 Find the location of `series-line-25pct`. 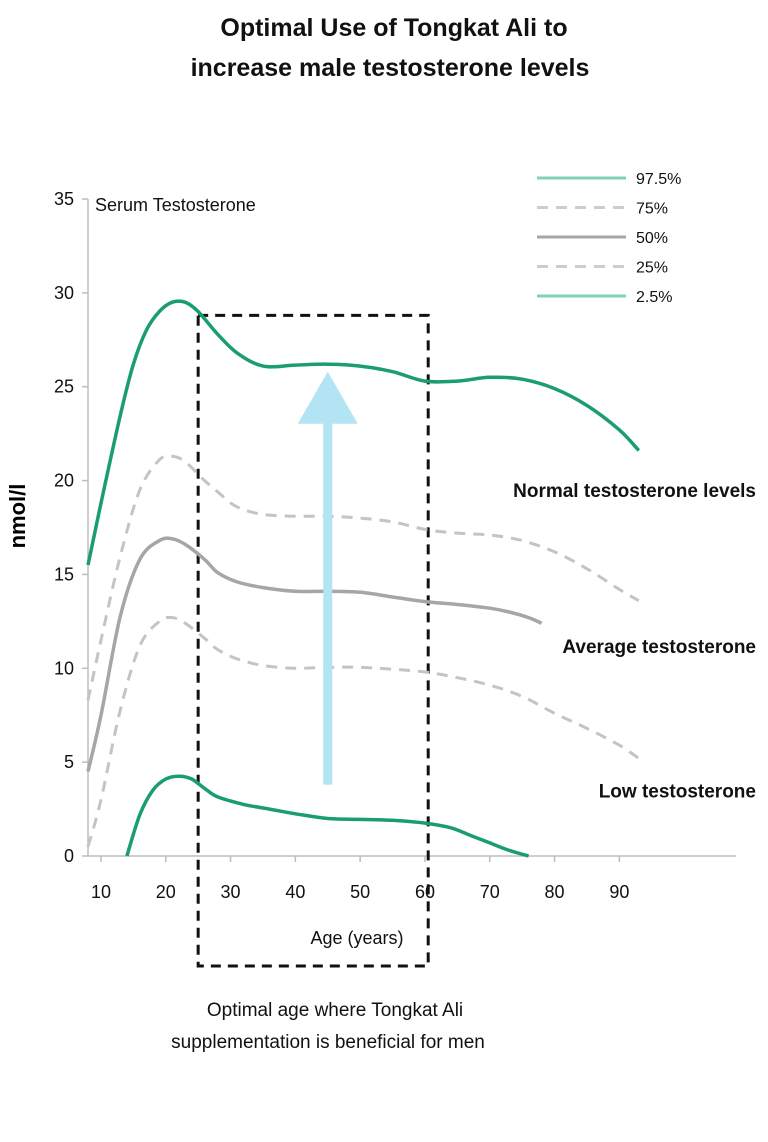

series-line-25pct is located at coordinates (363, 731).